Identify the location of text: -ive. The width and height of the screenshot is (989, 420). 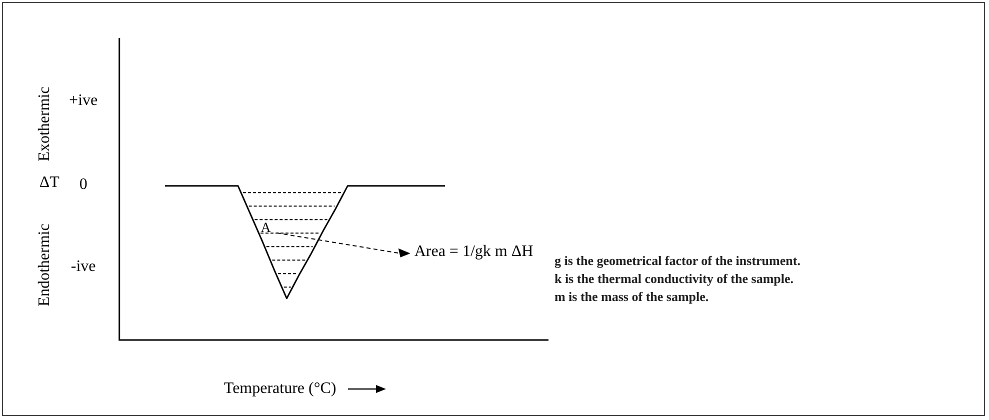
(83, 267).